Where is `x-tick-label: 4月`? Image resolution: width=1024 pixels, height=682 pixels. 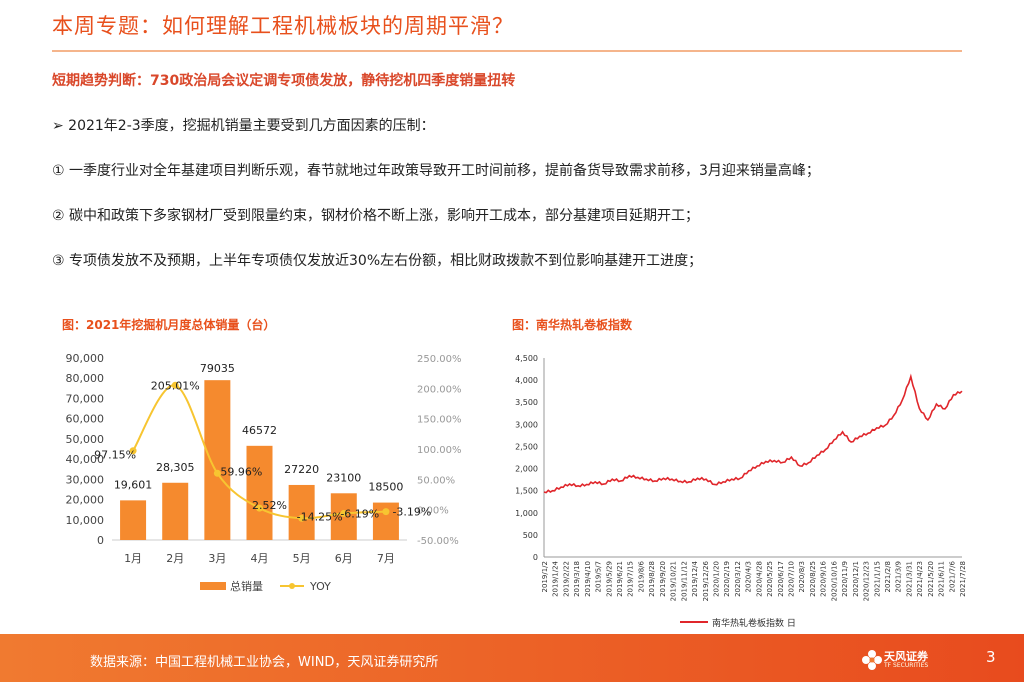 x-tick-label: 4月 is located at coordinates (260, 558).